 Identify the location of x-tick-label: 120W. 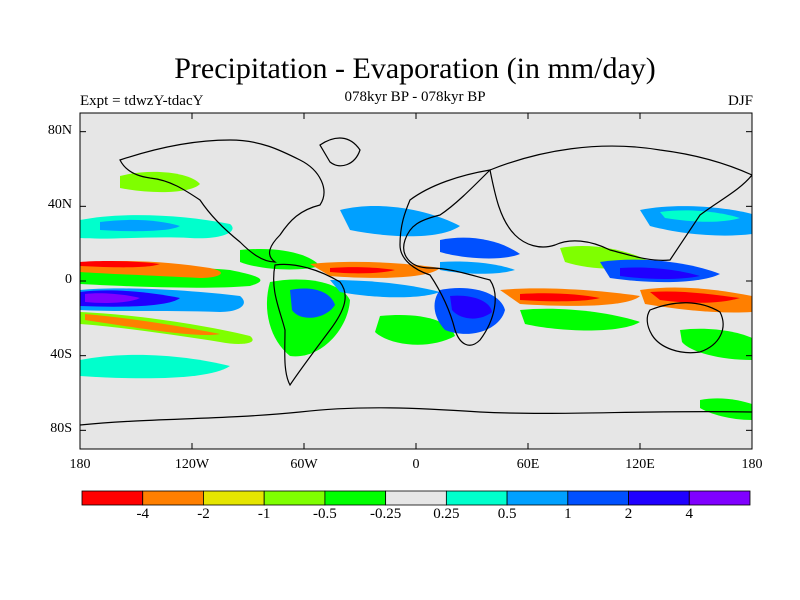
(192, 464).